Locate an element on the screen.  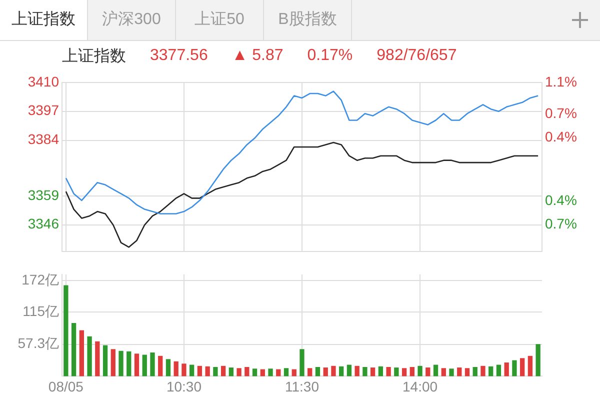
text: 0.17% is located at coordinates (330, 56).